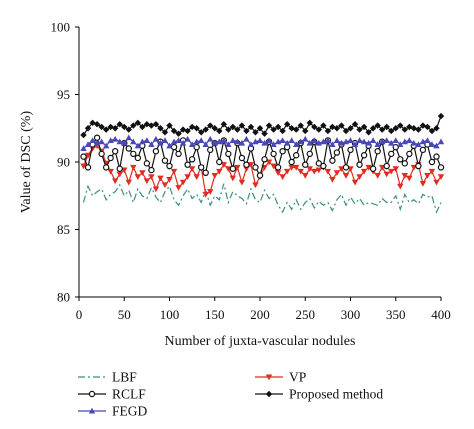  What do you see at coordinates (269, 394) in the screenshot?
I see `legend-marker-proposed-method` at bounding box center [269, 394].